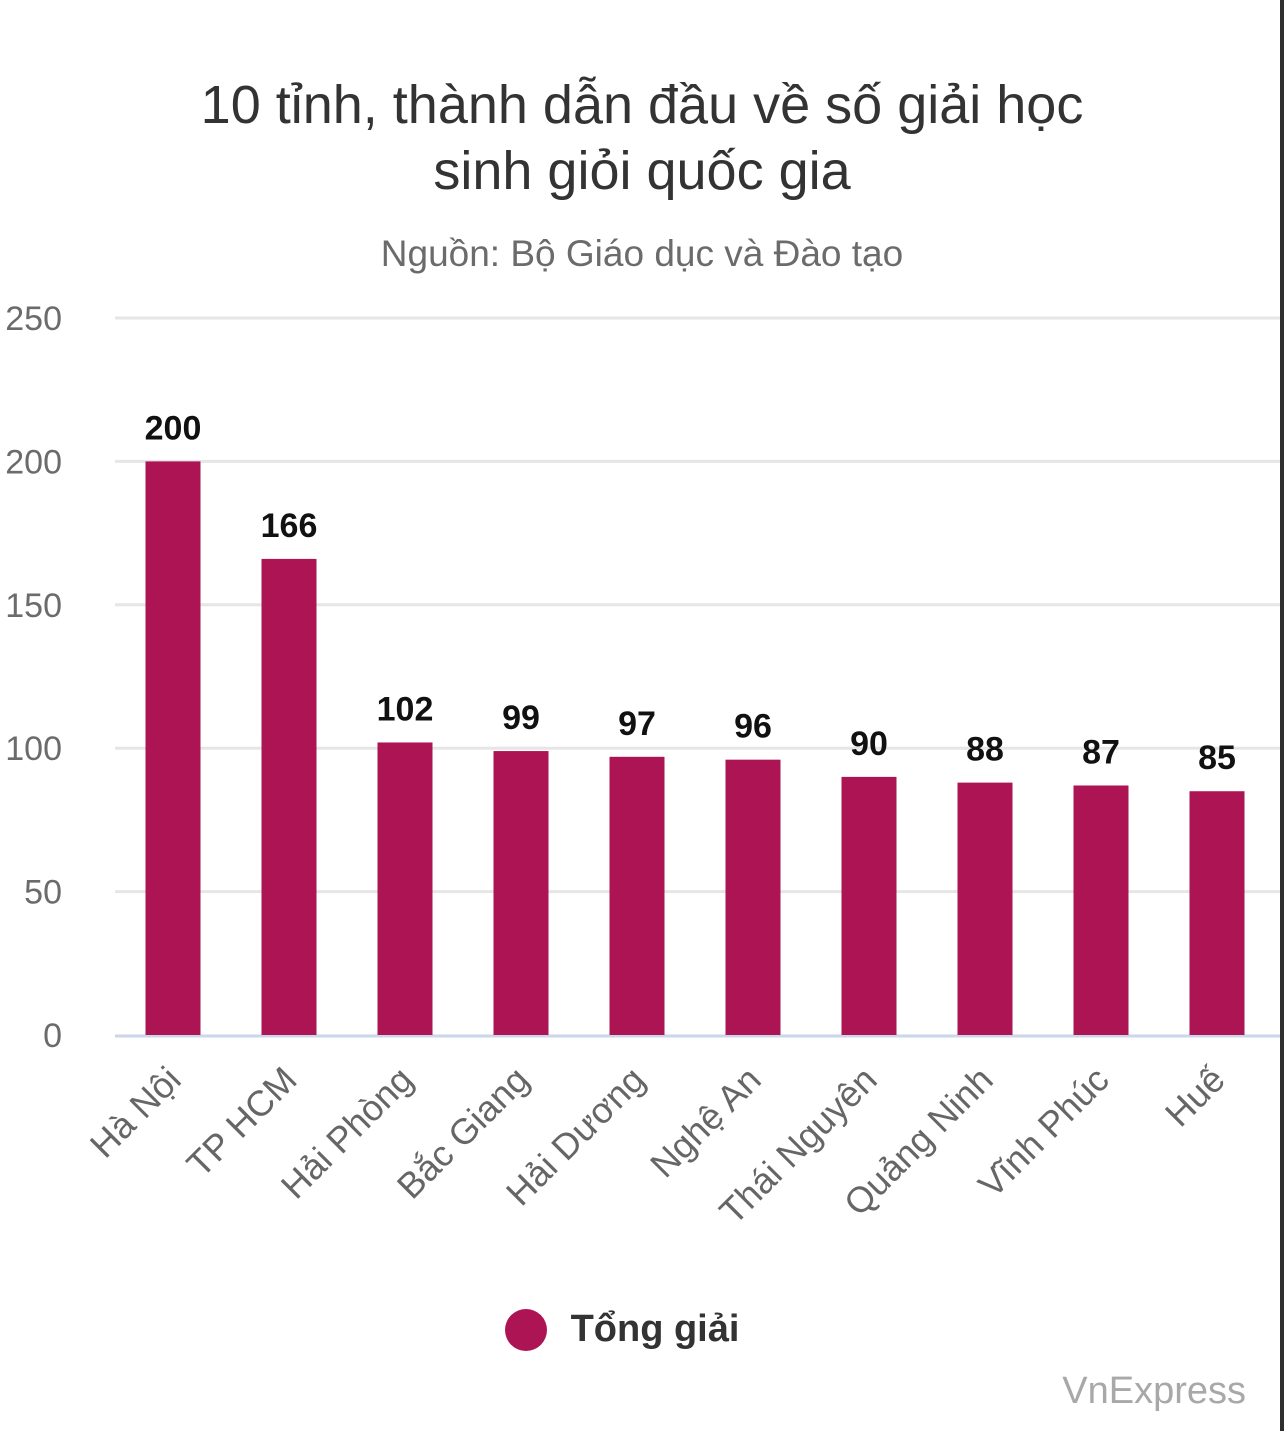 Image resolution: width=1284 pixels, height=1431 pixels. I want to click on source-credit: VnExpress, so click(1154, 1391).